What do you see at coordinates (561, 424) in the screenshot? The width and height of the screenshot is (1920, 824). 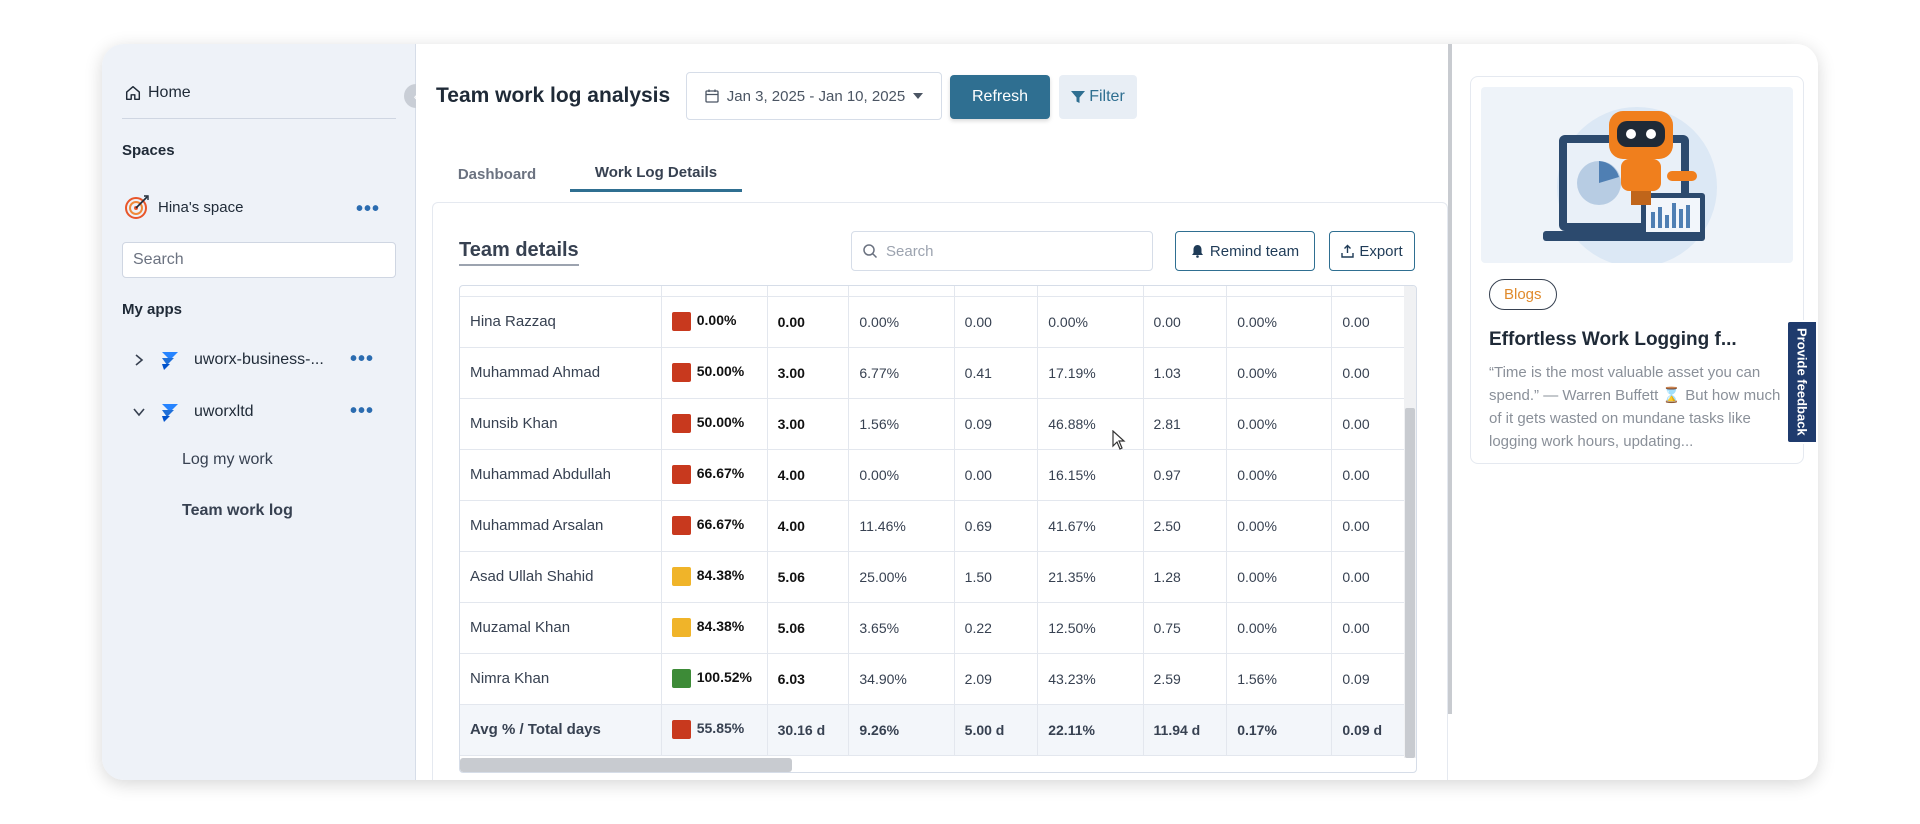 I see `member-name: Munsib Khan` at bounding box center [561, 424].